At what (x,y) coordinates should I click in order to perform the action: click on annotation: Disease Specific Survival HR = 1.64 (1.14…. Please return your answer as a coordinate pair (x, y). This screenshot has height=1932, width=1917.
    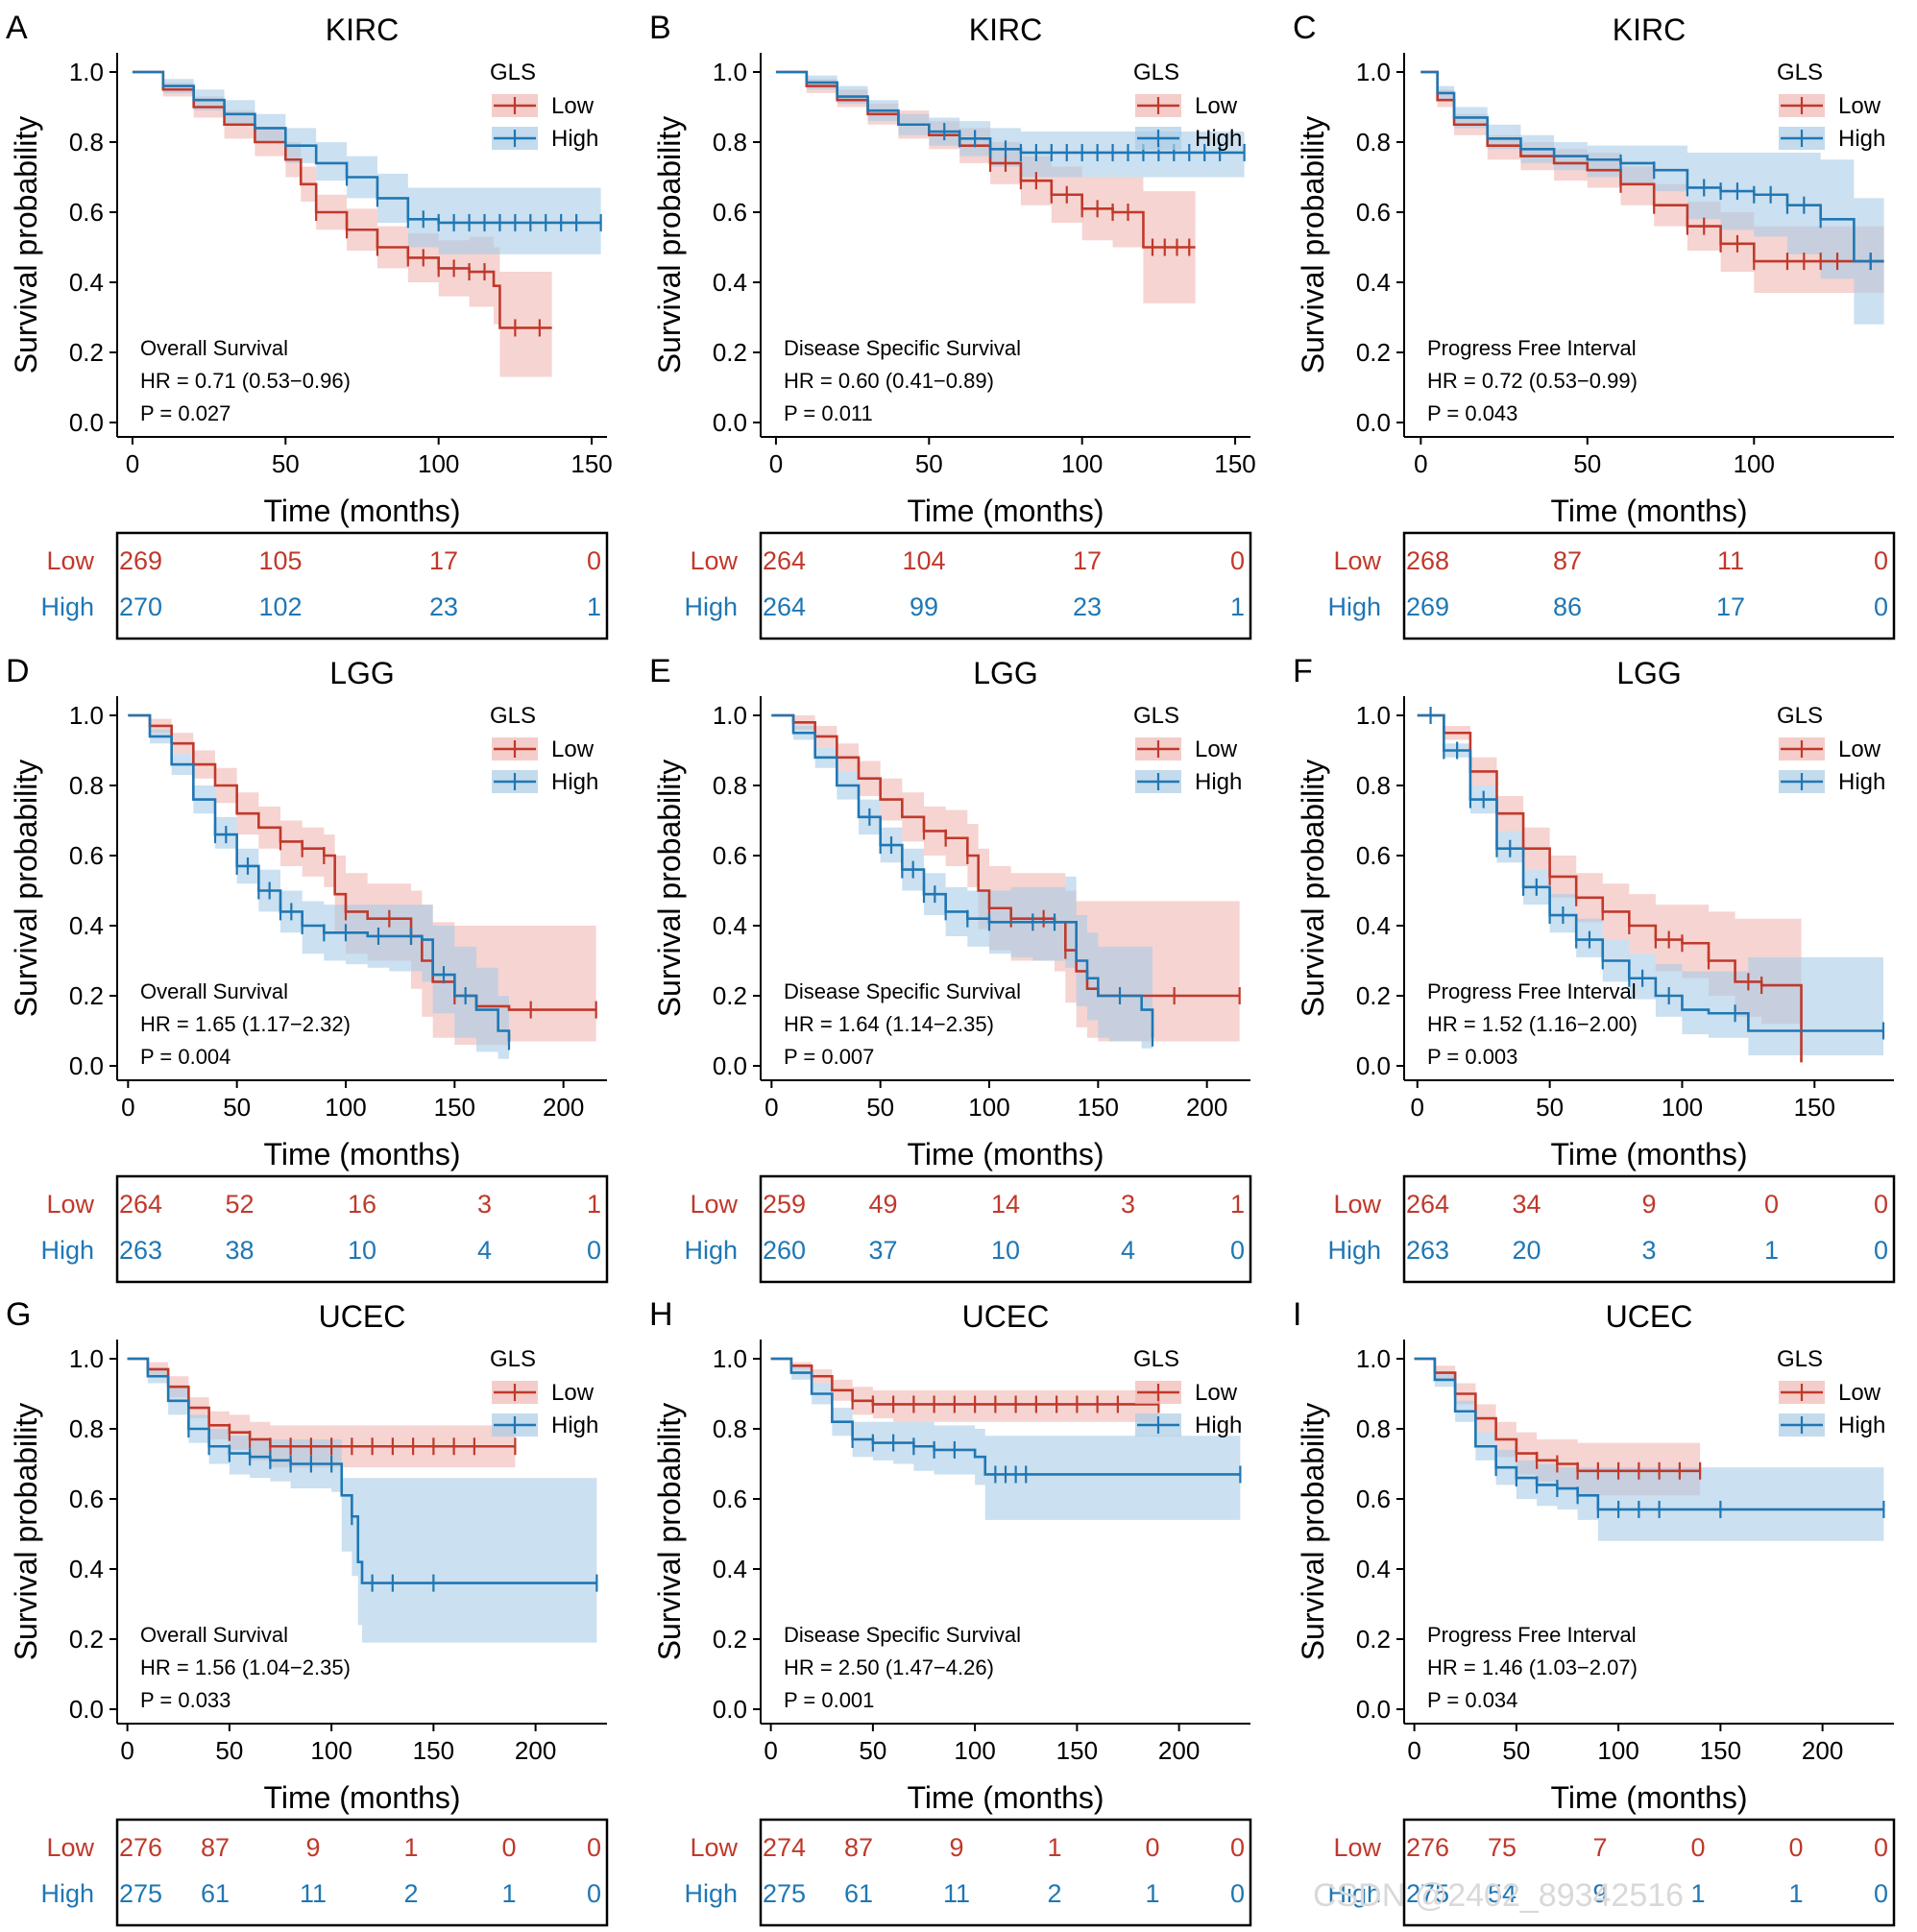
    Looking at the image, I should click on (902, 1024).